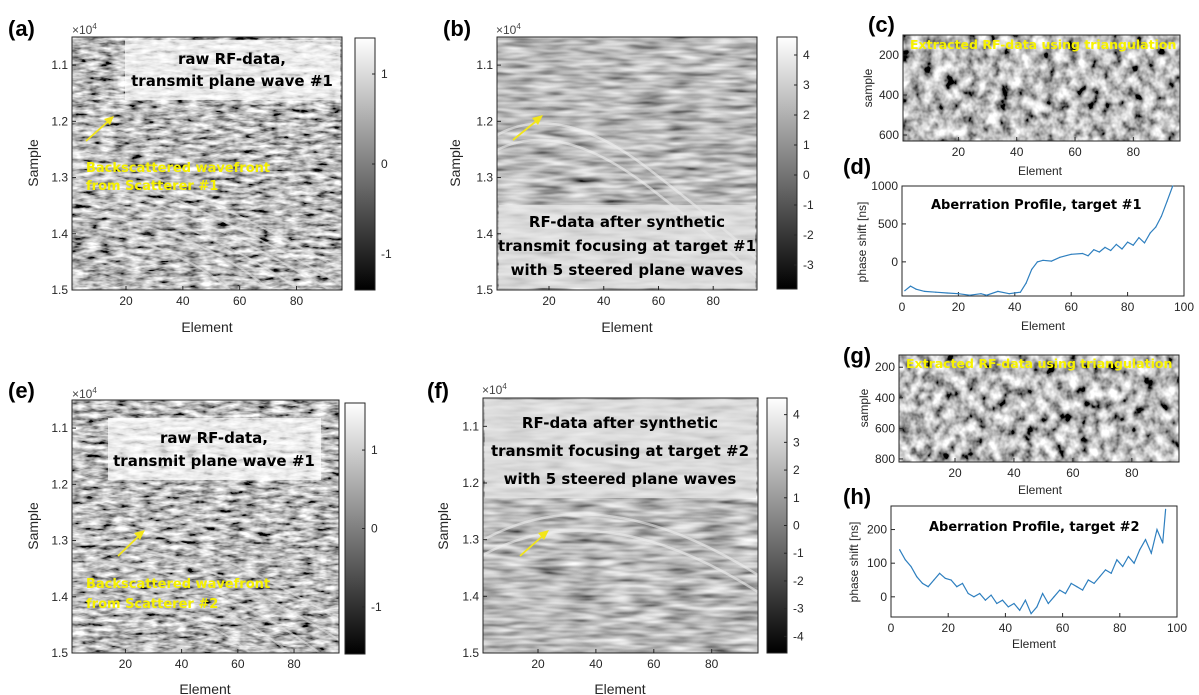 This screenshot has width=1199, height=695. Describe the element at coordinates (796, 442) in the screenshot. I see `panel-f-colorbar-tick-label: 3` at that location.